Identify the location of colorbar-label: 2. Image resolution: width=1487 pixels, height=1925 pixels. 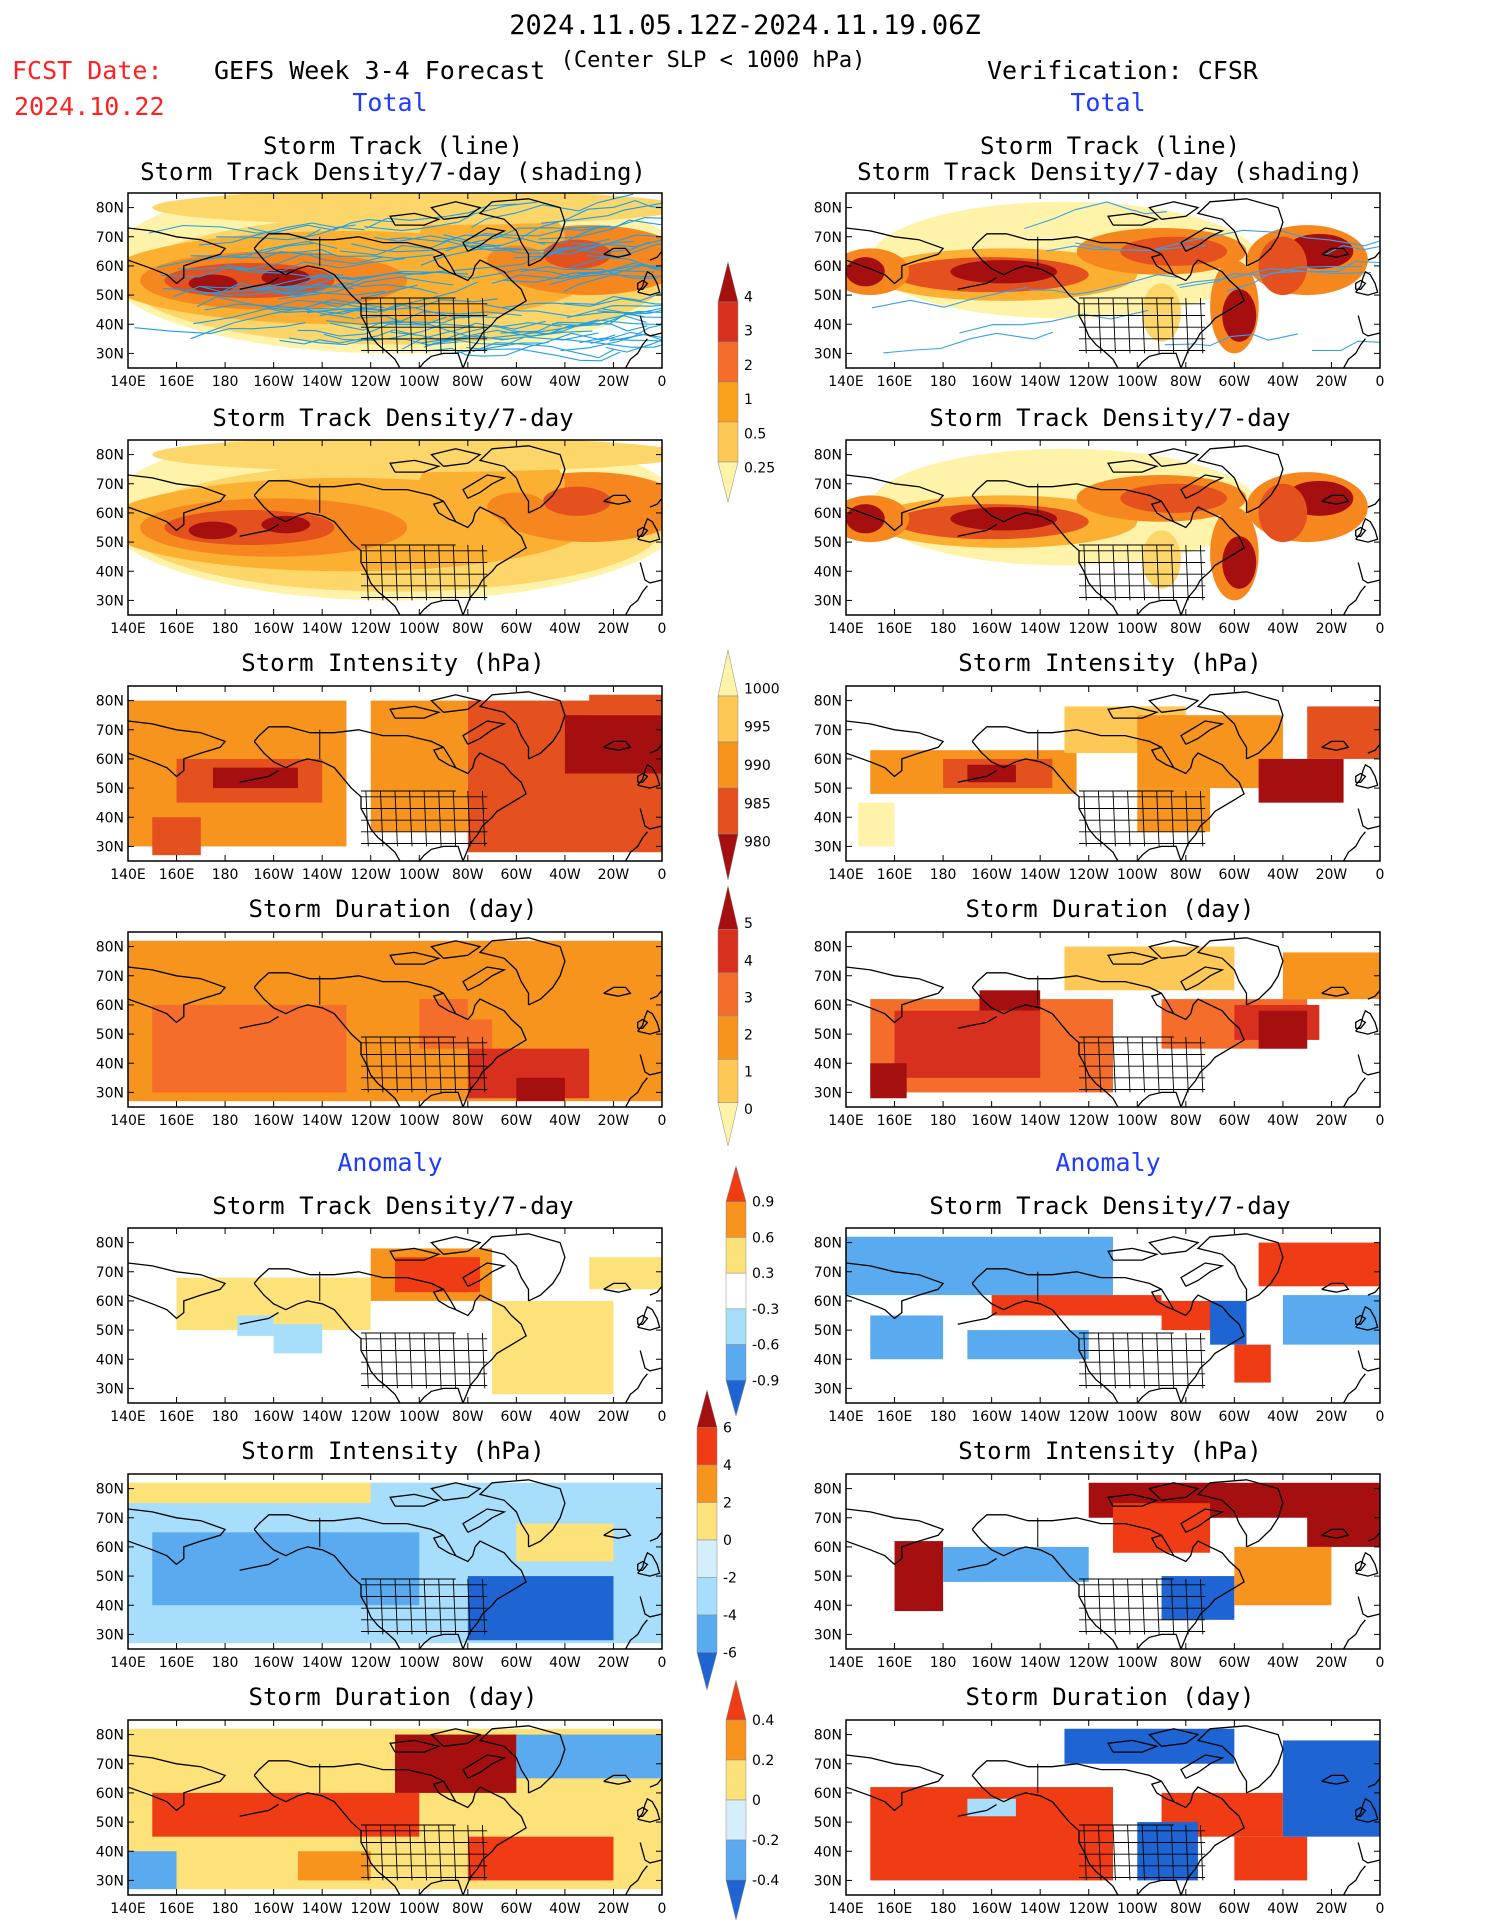
(748, 366).